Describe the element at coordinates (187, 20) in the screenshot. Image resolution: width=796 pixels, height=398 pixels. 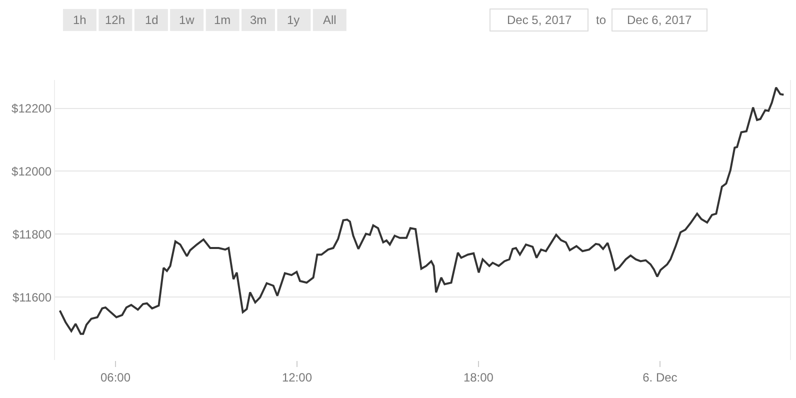
I see `text: 1w` at that location.